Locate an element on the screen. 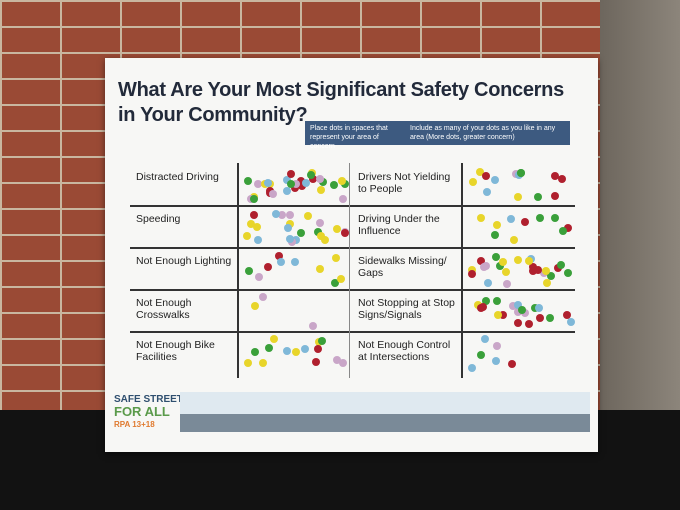  logo-subtitle: RPA 13+18 is located at coordinates (134, 424).